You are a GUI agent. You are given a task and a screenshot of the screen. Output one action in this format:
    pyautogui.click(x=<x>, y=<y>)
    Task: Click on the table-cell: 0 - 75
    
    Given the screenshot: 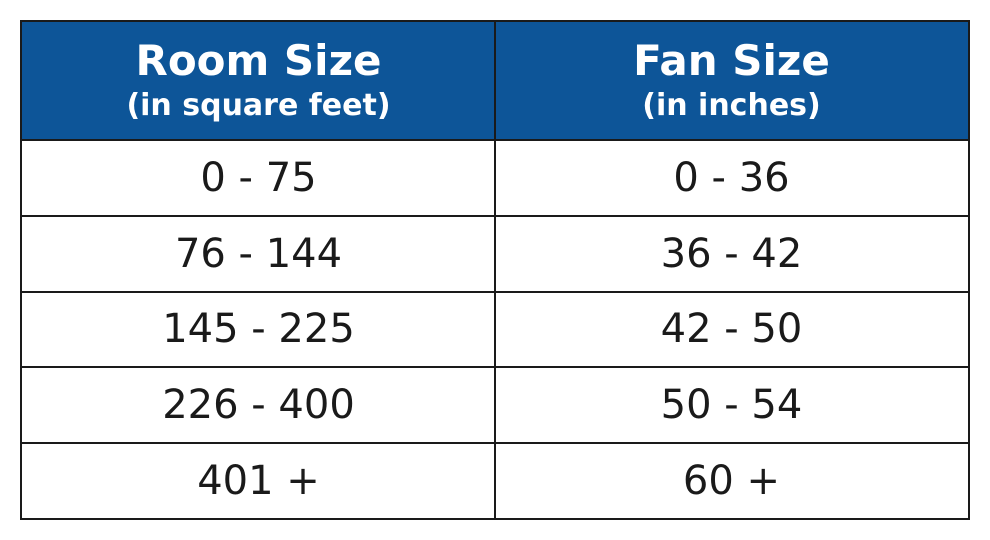 What is the action you would take?
    pyautogui.click(x=258, y=177)
    